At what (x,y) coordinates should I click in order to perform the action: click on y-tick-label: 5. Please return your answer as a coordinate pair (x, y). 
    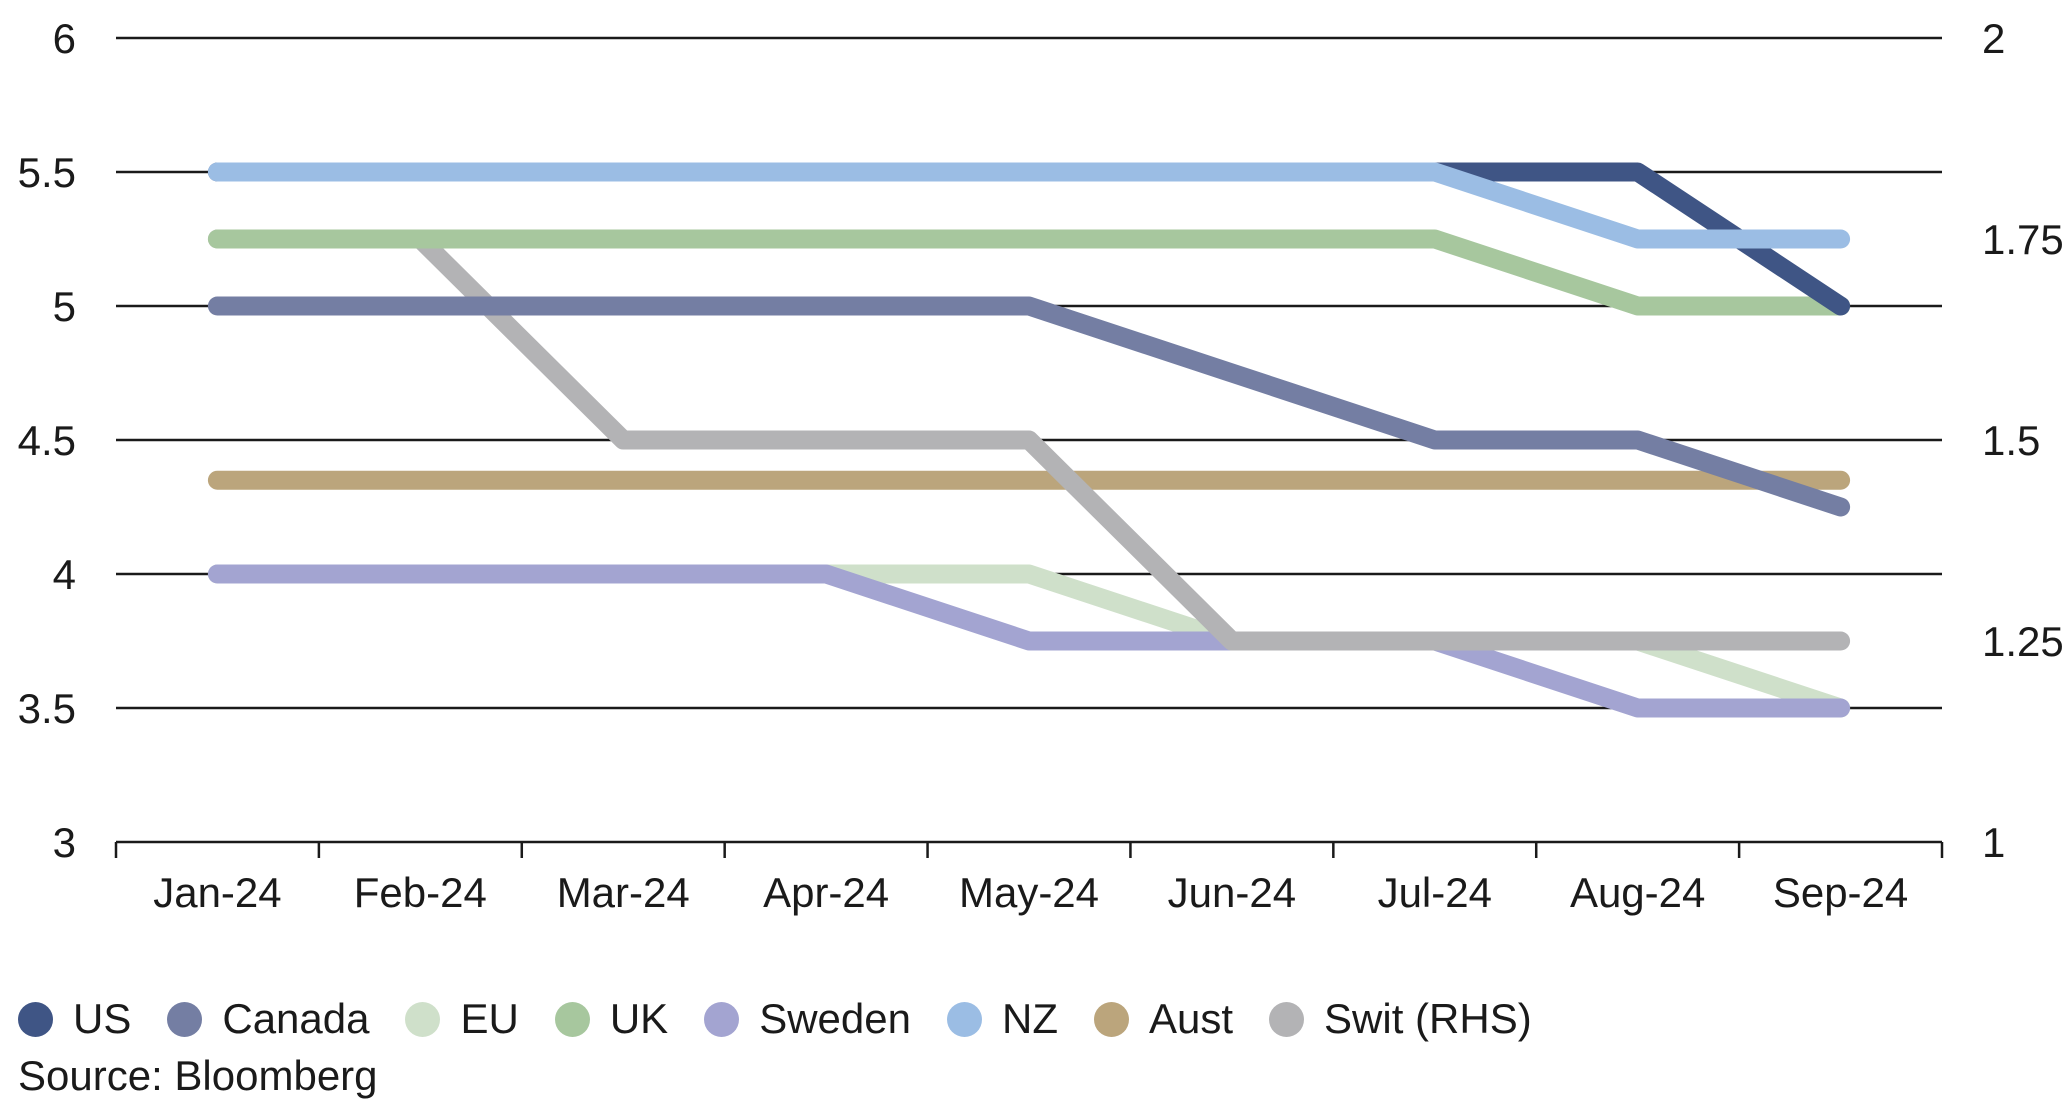
    Looking at the image, I should click on (64, 306).